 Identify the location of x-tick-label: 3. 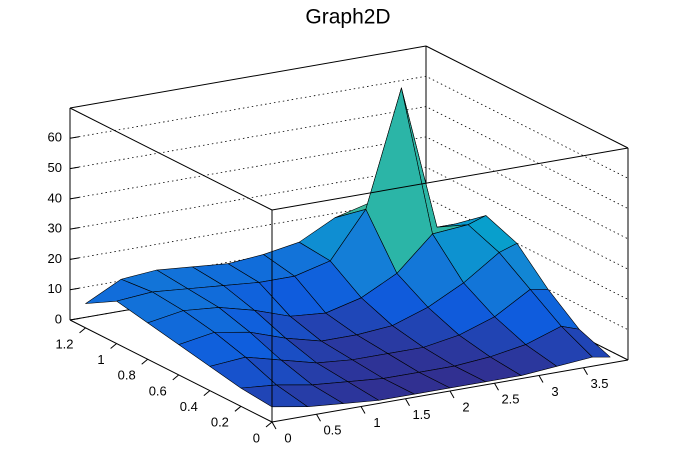
(554, 391).